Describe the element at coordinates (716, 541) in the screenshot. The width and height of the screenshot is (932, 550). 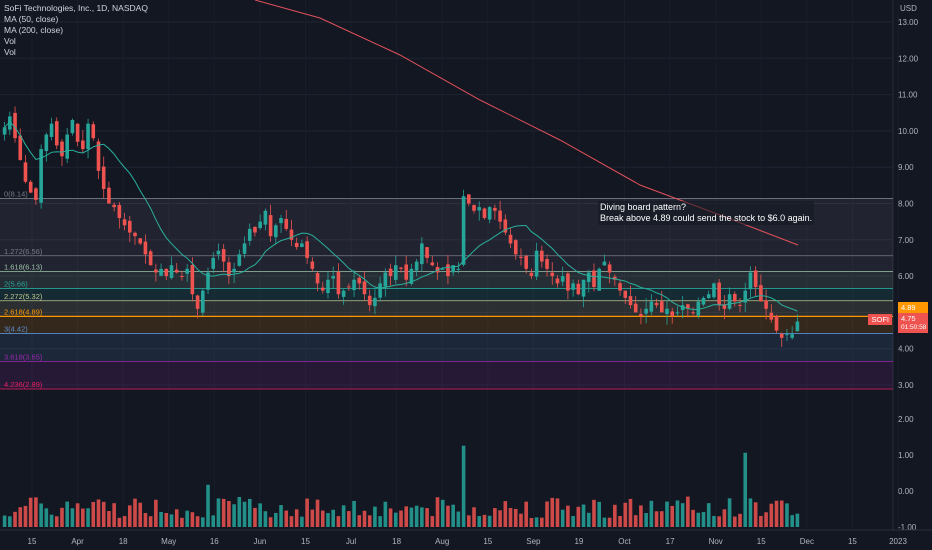
I see `time-tick-label-15: Nov` at that location.